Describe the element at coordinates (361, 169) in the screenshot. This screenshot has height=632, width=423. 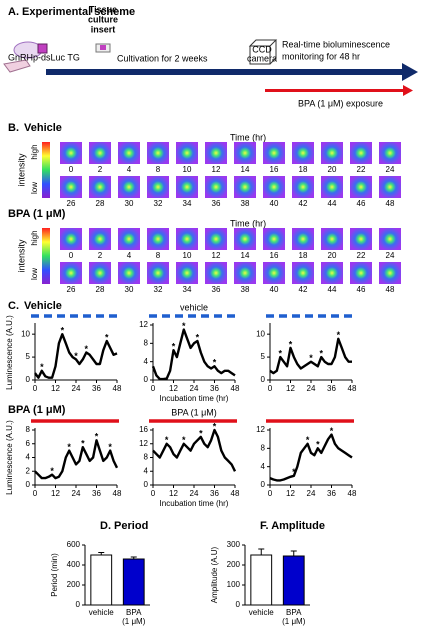
I see `time-label: 22` at that location.